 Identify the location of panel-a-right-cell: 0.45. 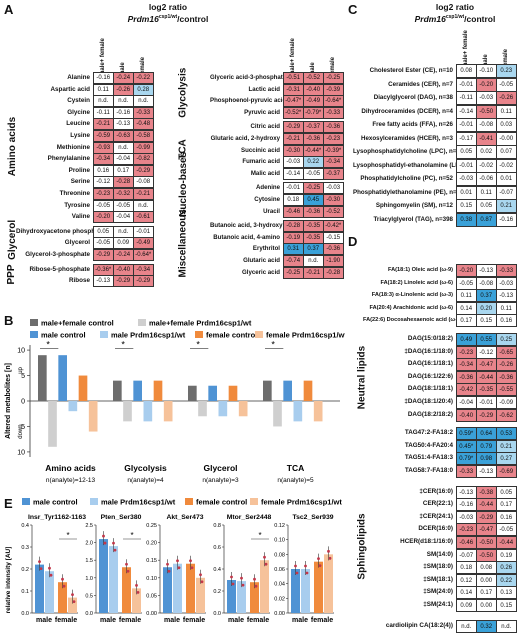
(313, 200).